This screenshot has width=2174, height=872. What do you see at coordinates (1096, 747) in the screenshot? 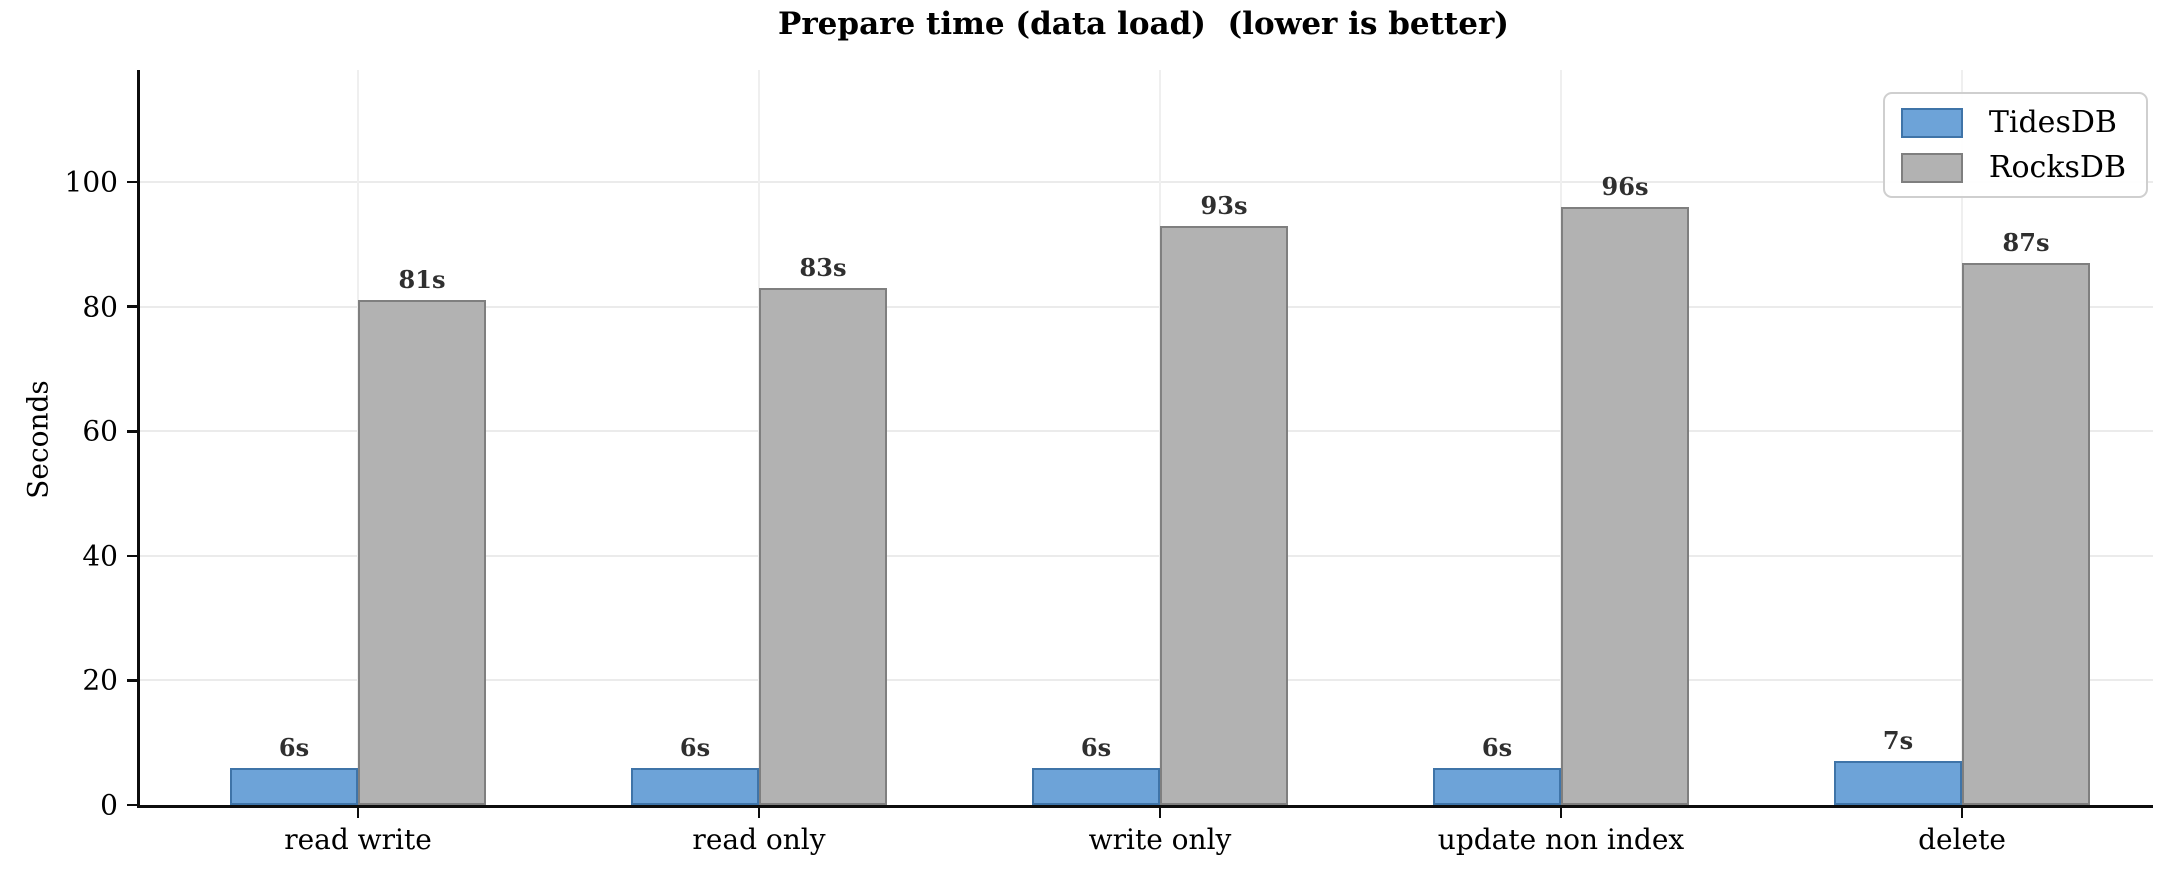
I see `bar-label-tidesdb-write-only: 6s` at bounding box center [1096, 747].